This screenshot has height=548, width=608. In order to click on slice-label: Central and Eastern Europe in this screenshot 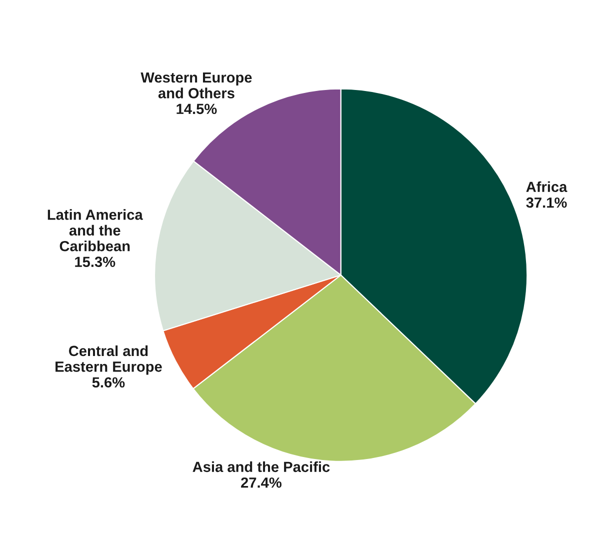, I will do `click(109, 360)`.